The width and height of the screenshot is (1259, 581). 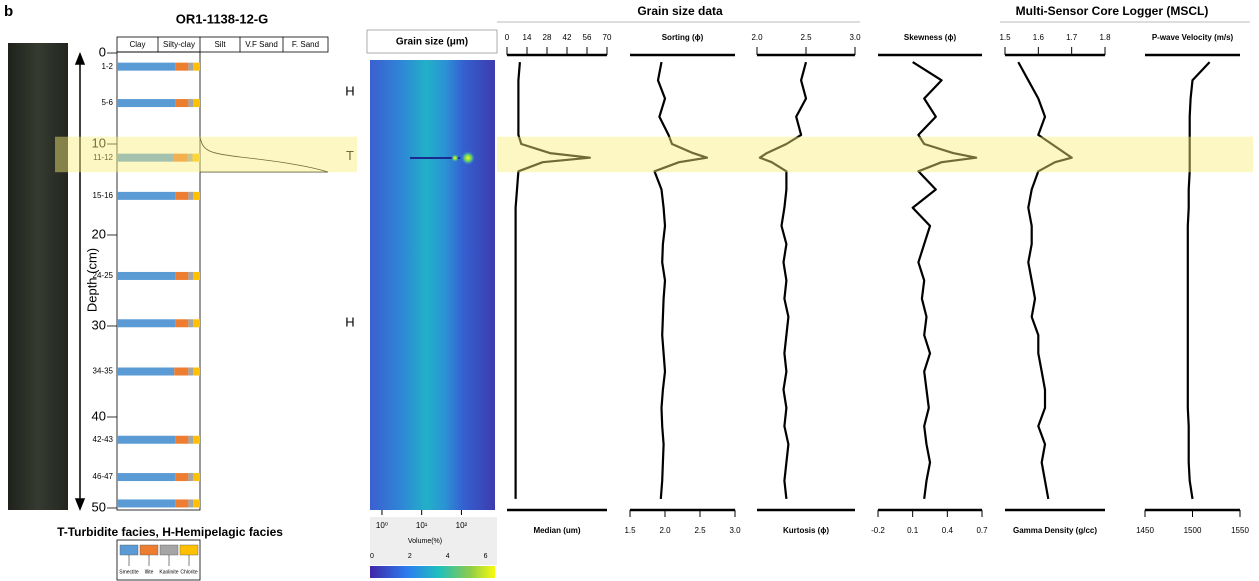 I want to click on x-axis-label: Sorting (ϕ), so click(x=683, y=37).